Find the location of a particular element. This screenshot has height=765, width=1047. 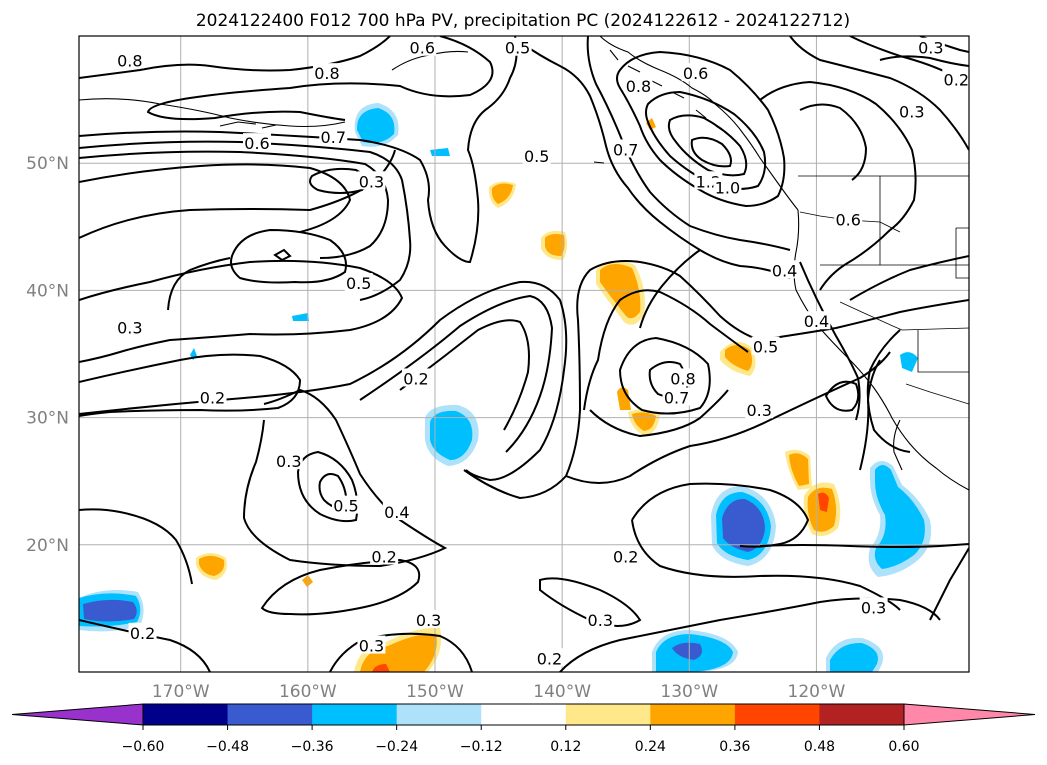

lat-tick-label: 20°N is located at coordinates (47, 546).